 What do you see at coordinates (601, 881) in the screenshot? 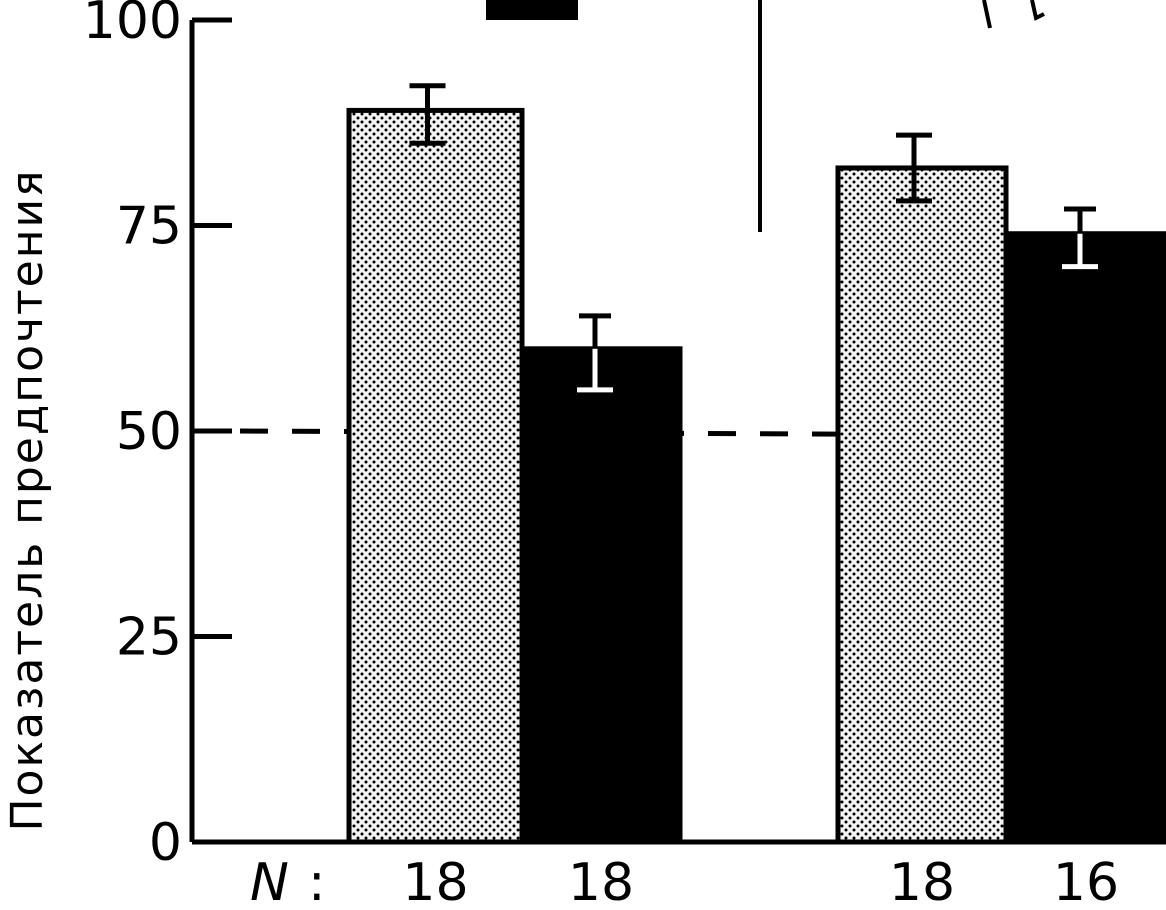
I see `n-label-2: 18` at bounding box center [601, 881].